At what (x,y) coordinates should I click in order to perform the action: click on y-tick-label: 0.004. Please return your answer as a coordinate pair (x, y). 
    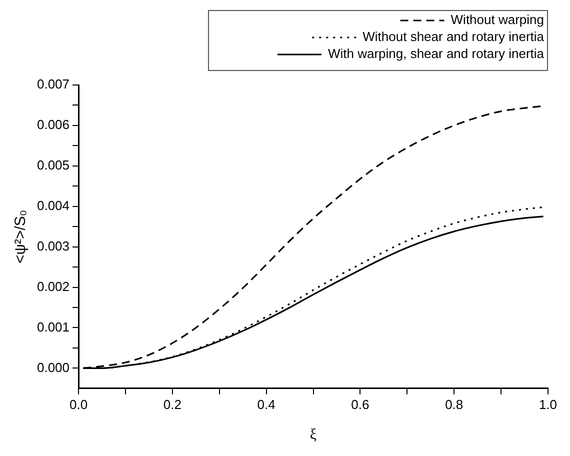
    Looking at the image, I should click on (53, 205).